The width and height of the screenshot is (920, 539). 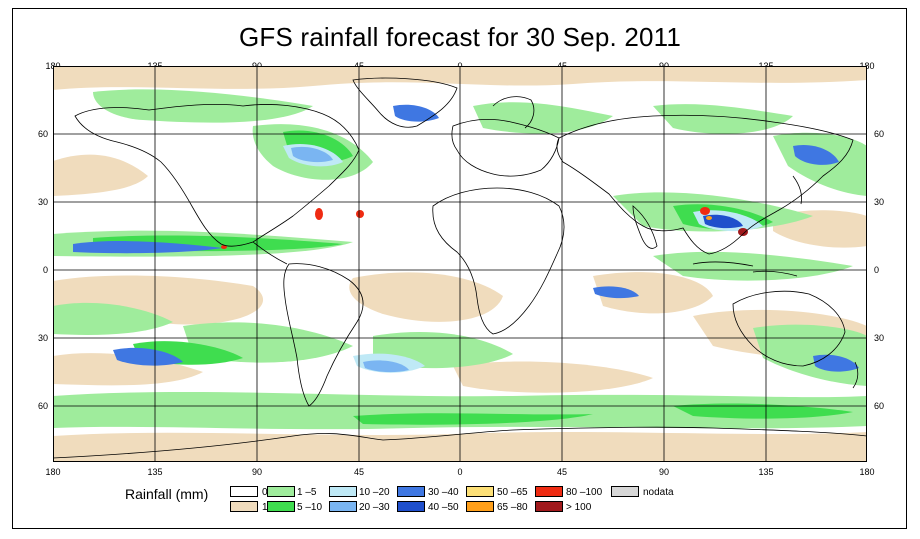 What do you see at coordinates (460, 472) in the screenshot?
I see `bottom-tick: 0` at bounding box center [460, 472].